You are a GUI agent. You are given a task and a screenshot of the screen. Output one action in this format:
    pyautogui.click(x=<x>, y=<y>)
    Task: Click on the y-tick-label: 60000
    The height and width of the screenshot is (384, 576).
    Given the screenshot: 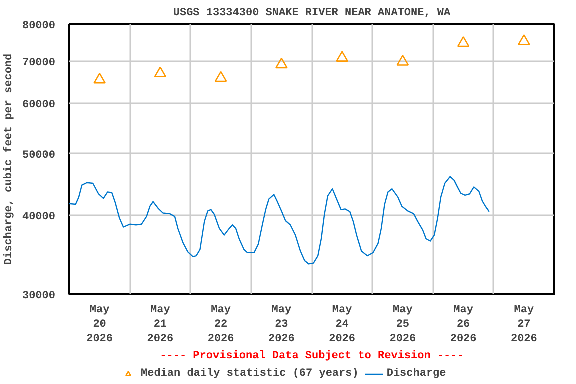 What is the action you would take?
    pyautogui.click(x=39, y=106)
    